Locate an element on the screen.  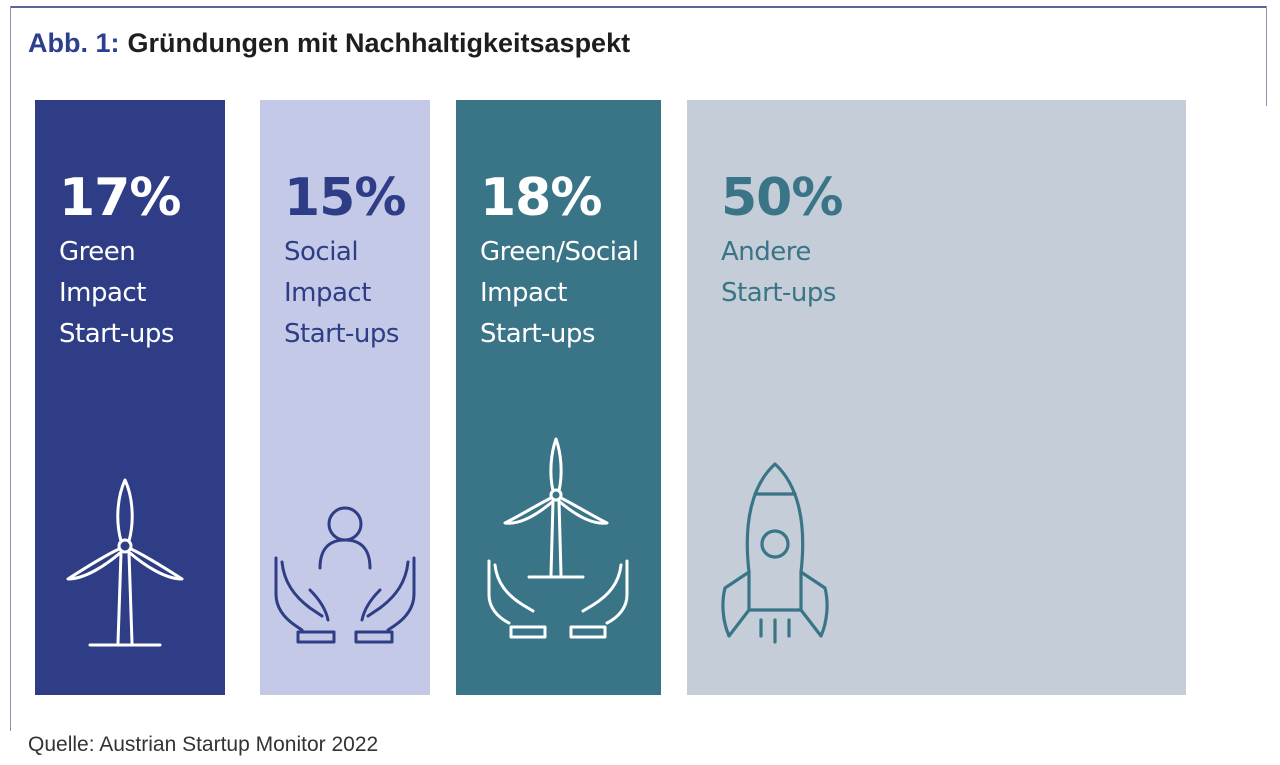
card-label-line: Green is located at coordinates (97, 252).